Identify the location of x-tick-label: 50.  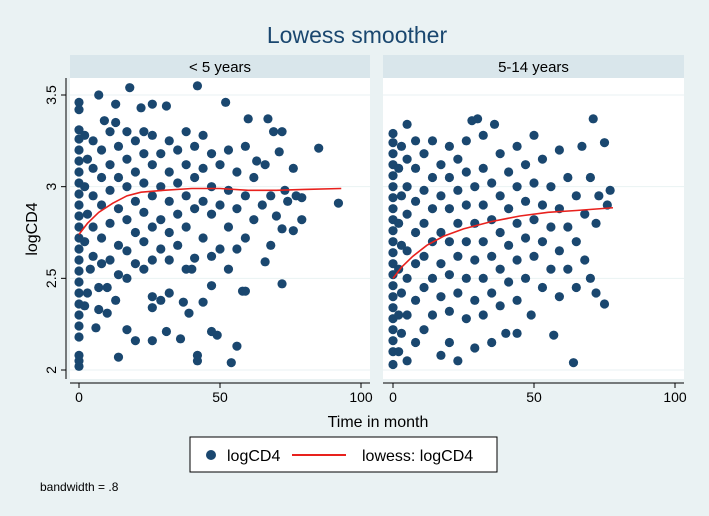
(534, 397).